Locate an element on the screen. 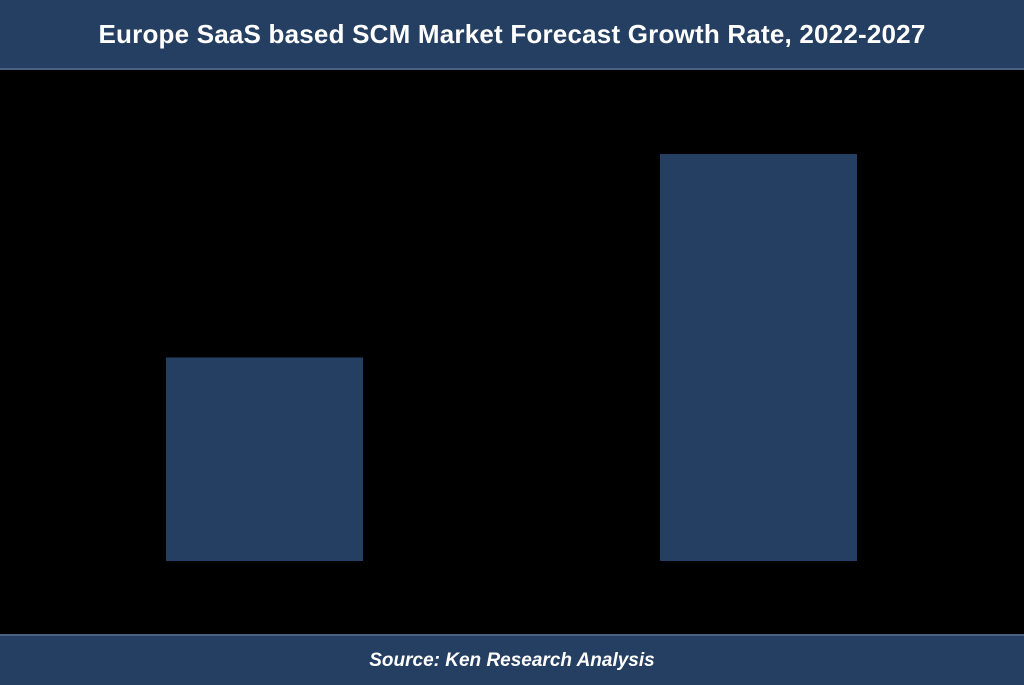 This screenshot has height=685, width=1024. source-note: Source: Ken Research Analysis is located at coordinates (512, 660).